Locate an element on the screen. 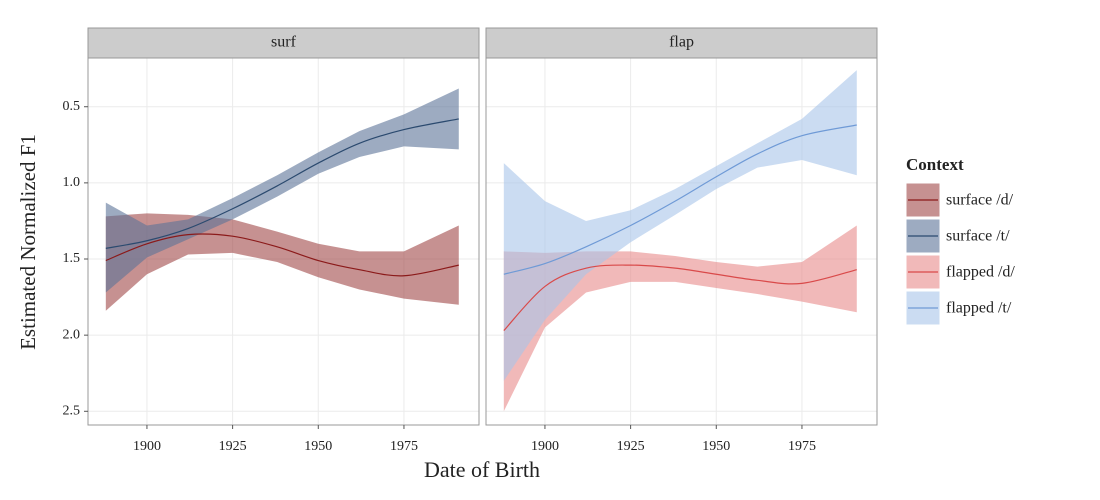 The width and height of the screenshot is (1100, 500). y-tick-label: 0.5 is located at coordinates (72, 106).